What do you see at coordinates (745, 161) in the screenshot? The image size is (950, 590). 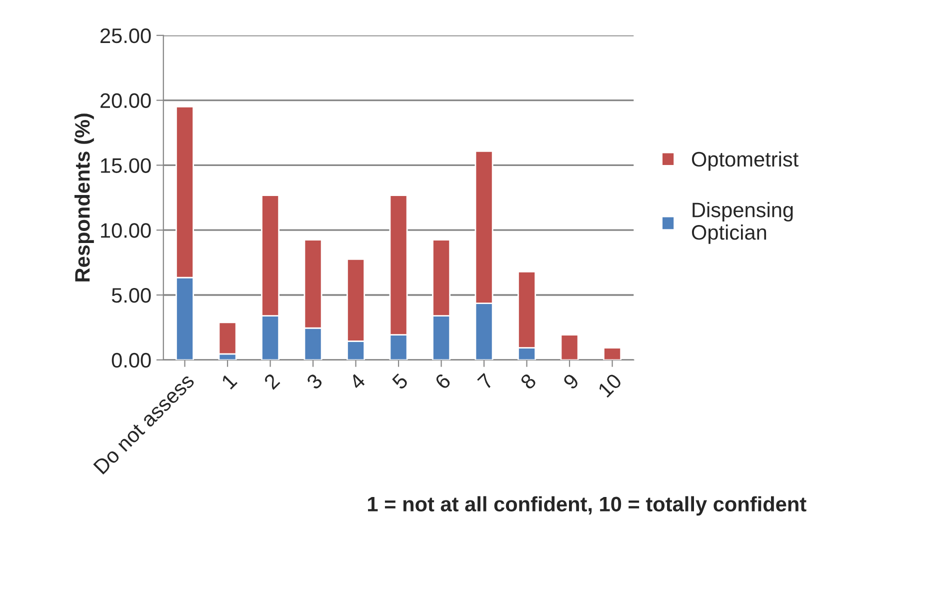 I see `legend-label: Optometrist` at bounding box center [745, 161].